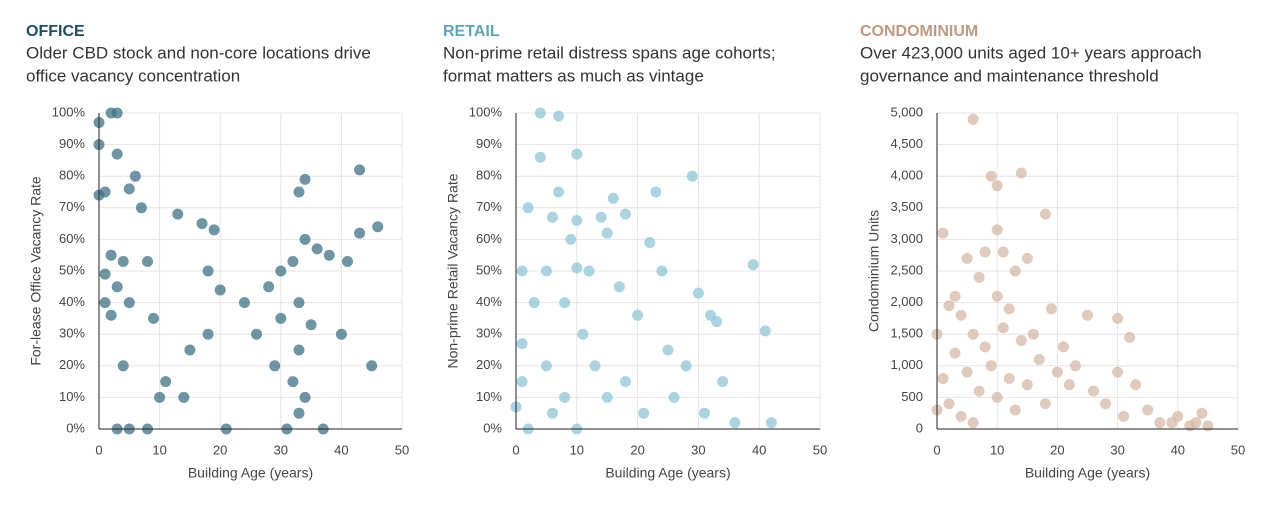  What do you see at coordinates (906, 175) in the screenshot?
I see `y-tick-label: 4,000` at bounding box center [906, 175].